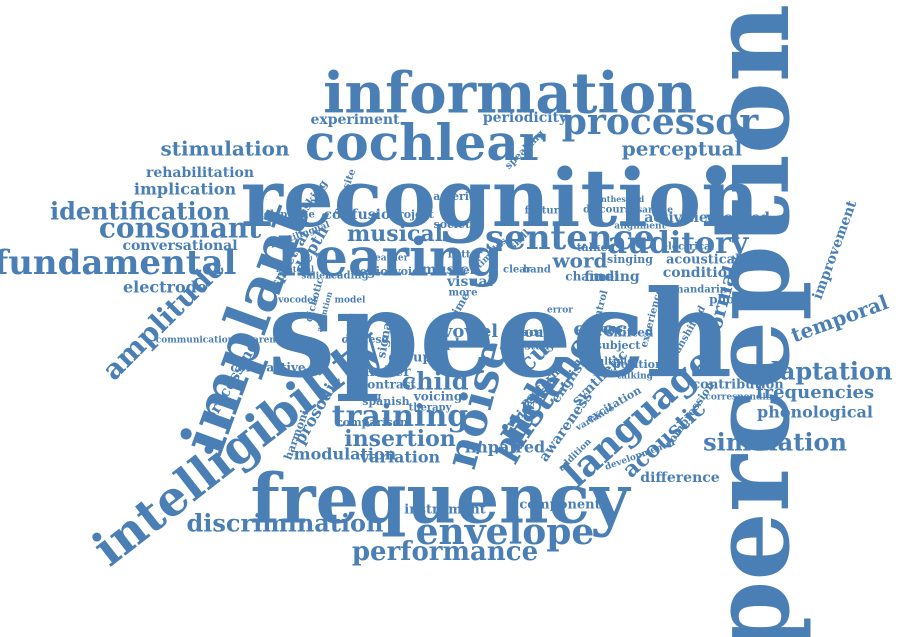  What do you see at coordinates (463, 293) in the screenshot?
I see `word-more: more` at bounding box center [463, 293].